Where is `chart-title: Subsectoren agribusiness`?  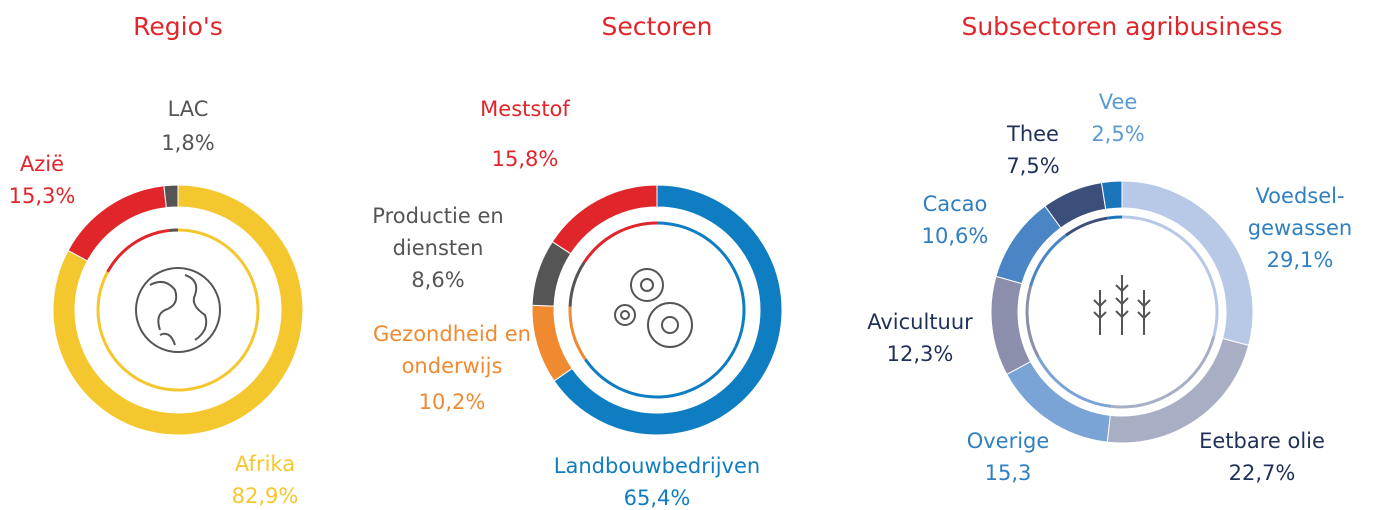 chart-title: Subsectoren agribusiness is located at coordinates (1122, 26).